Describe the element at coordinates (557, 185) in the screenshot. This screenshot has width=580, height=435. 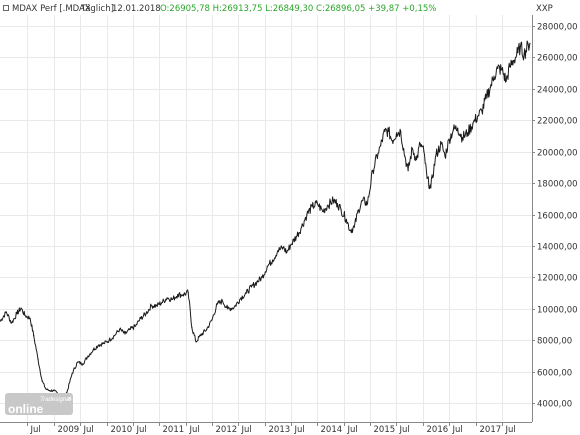
I see `y-tick-label: 18000,00` at that location.